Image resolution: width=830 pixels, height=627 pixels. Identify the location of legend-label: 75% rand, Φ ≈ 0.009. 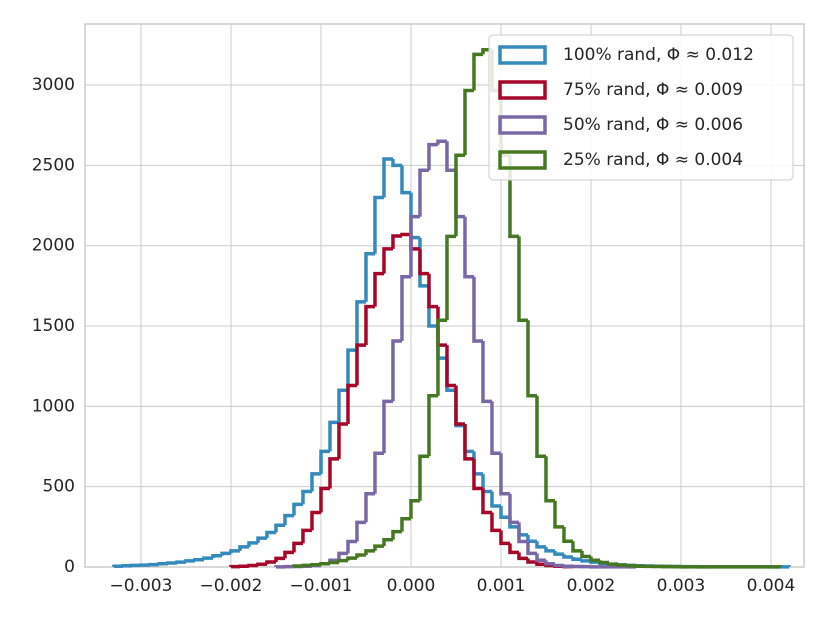
(653, 90).